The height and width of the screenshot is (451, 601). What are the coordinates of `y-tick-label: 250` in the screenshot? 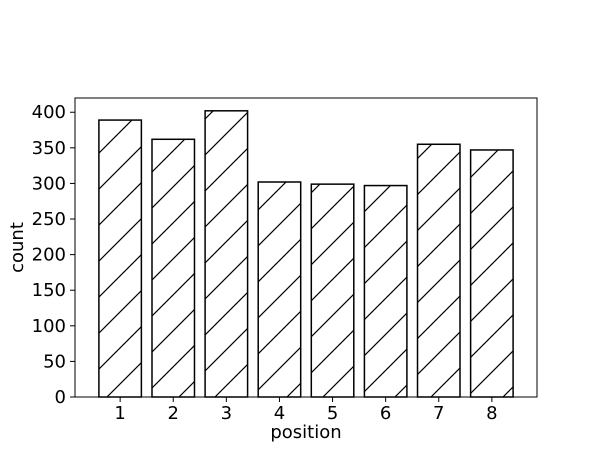 It's located at (49, 219).